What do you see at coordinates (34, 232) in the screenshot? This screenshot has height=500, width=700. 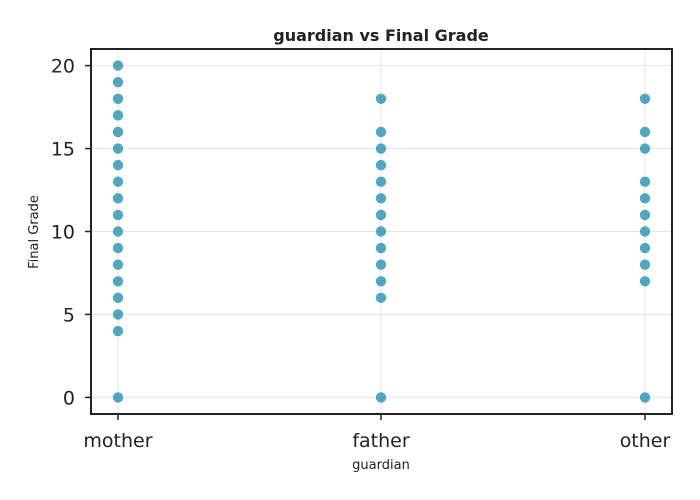 I see `y-axis-label: Final Grade` at bounding box center [34, 232].